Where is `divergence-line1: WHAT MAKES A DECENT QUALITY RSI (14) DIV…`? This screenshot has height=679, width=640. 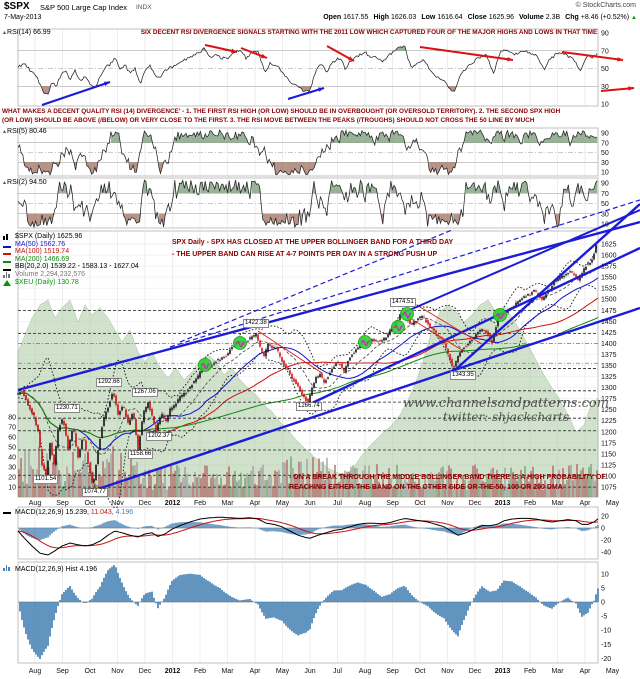 divergence-line1: WHAT MAKES A DECENT QUALITY RSI (14) DIV… is located at coordinates (281, 111).